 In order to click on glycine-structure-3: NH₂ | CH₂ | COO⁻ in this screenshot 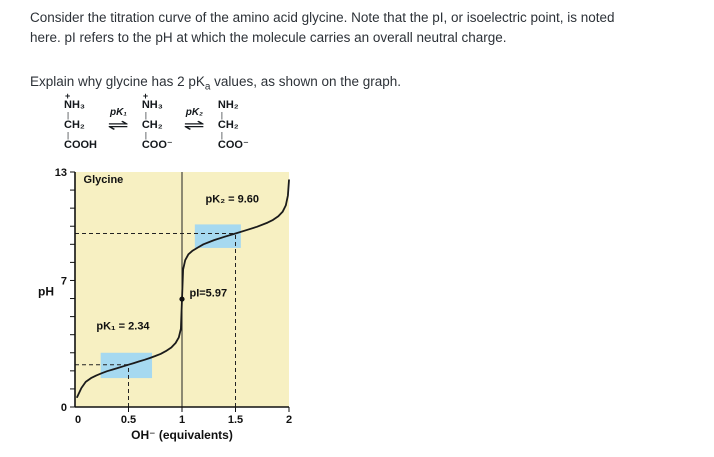, I will do `click(233, 121)`.